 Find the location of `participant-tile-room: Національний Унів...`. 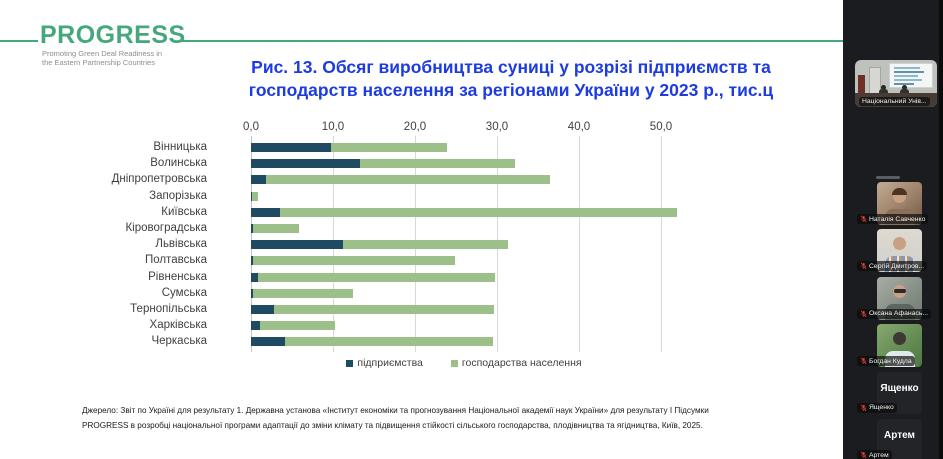

participant-tile-room: Національний Унів... is located at coordinates (896, 83).